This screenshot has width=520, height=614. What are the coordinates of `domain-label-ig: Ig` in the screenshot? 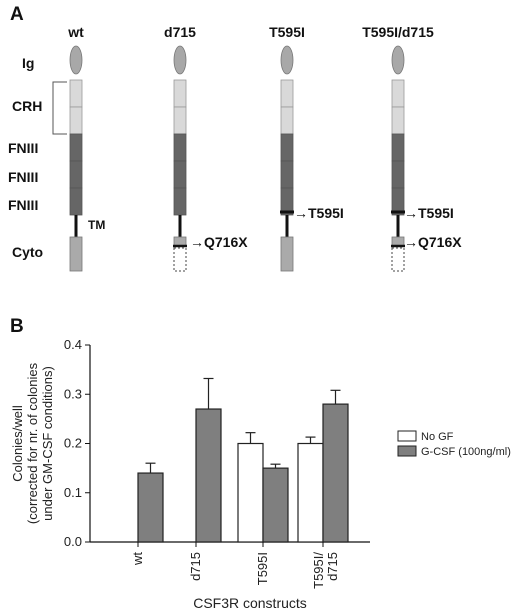 It's located at (28, 63).